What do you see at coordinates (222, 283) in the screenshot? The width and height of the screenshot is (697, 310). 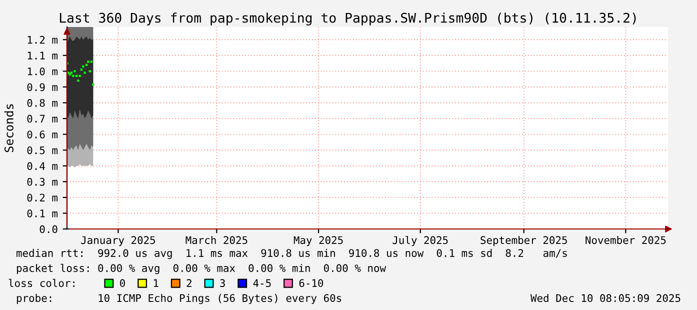 I see `legend-label: 3` at bounding box center [222, 283].